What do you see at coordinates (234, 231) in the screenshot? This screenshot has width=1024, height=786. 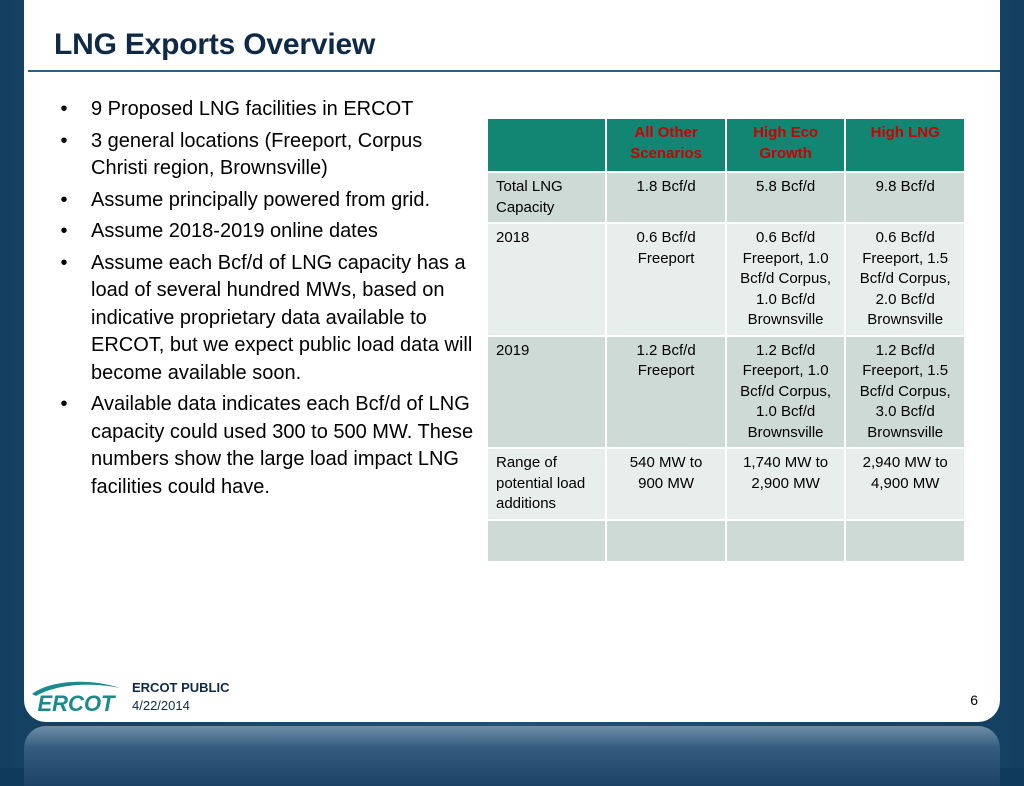 I see `list-item-text: Assume 2018-2019 online dates` at bounding box center [234, 231].